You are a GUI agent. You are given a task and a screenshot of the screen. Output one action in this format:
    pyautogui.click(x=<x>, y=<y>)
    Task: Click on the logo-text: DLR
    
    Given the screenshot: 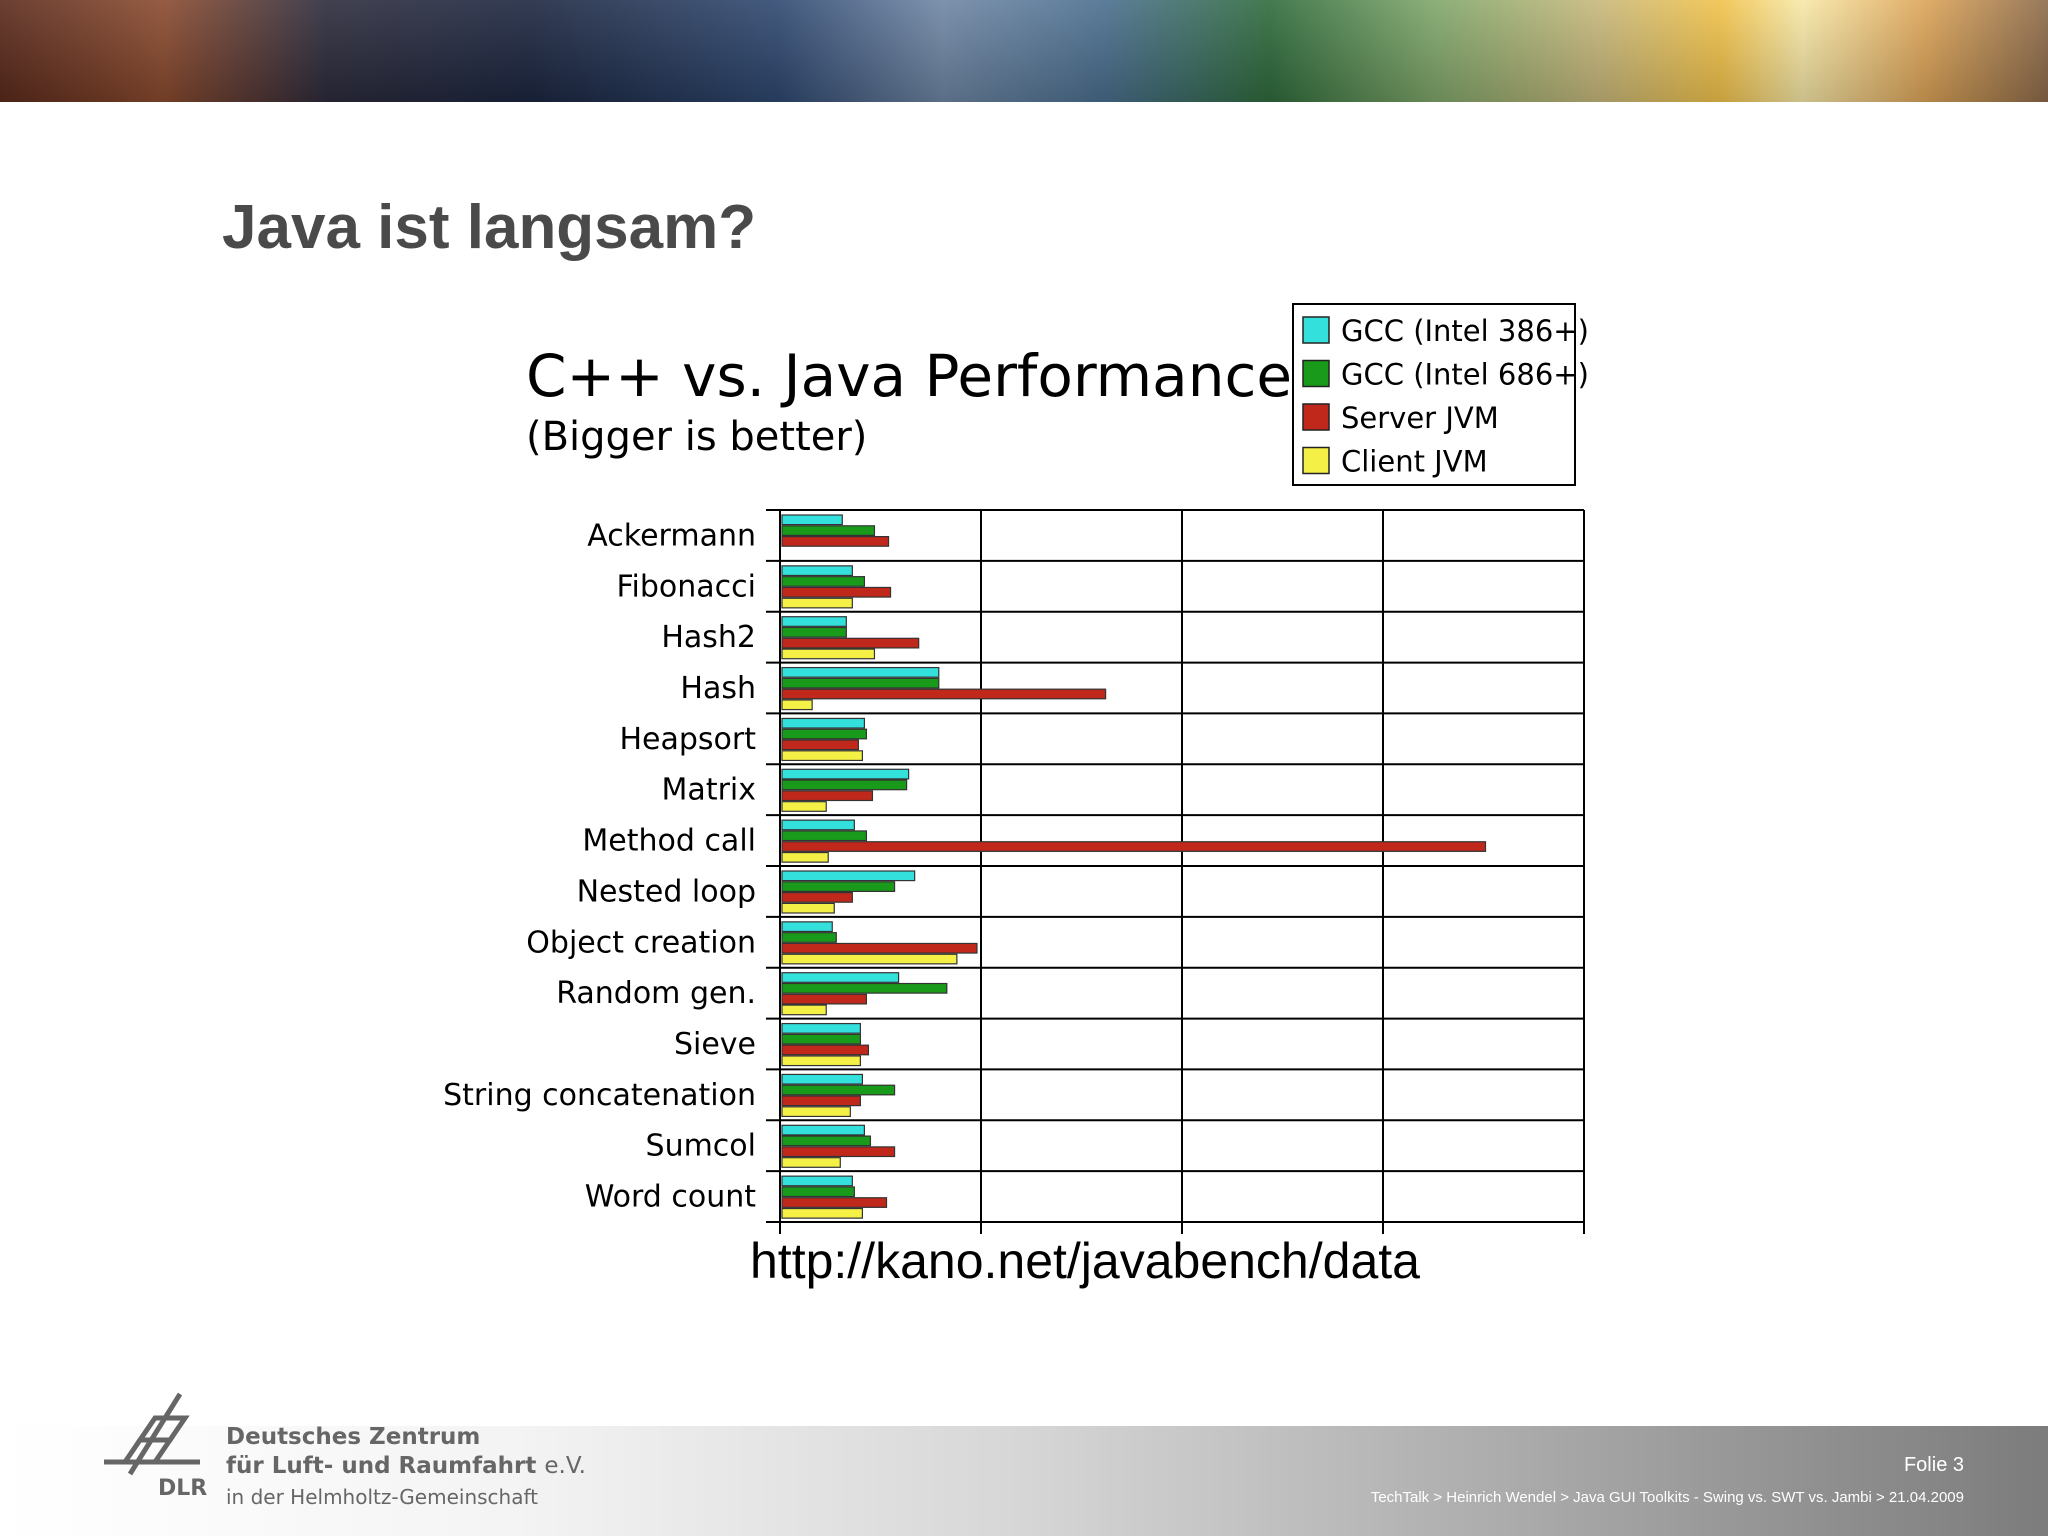 What is the action you would take?
    pyautogui.click(x=182, y=1488)
    